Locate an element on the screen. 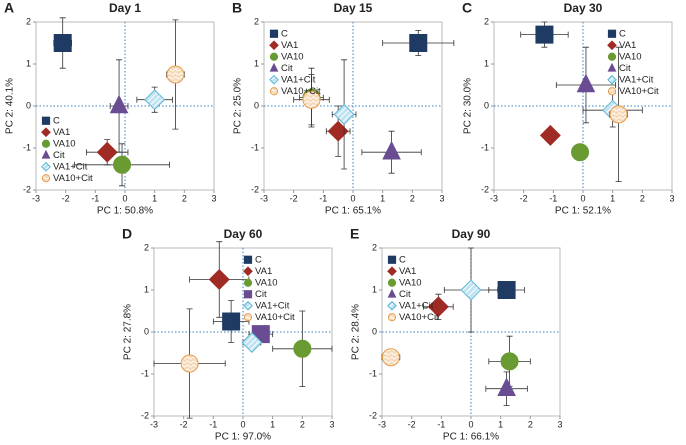 Image resolution: width=686 pixels, height=445 pixels. panel-letter: E is located at coordinates (354, 234).